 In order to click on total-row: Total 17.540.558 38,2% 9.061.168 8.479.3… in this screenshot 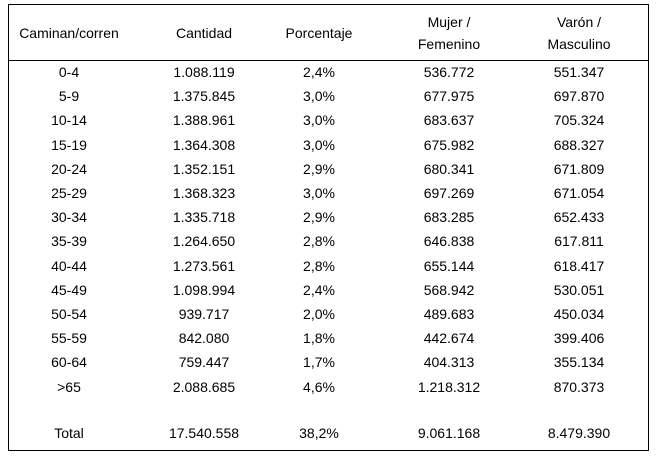, I will do `click(328, 433)`.